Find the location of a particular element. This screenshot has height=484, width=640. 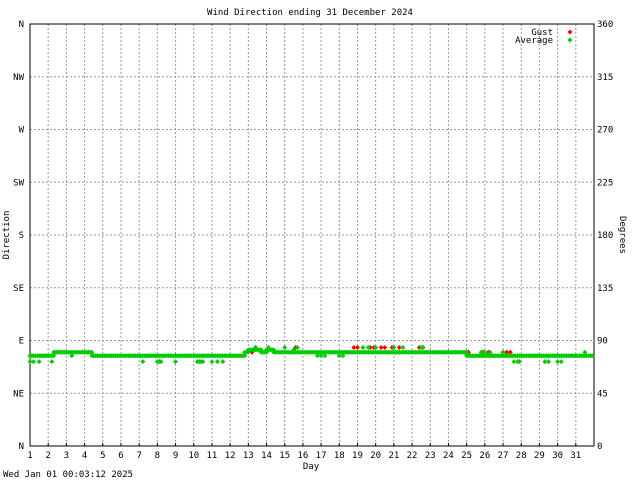

y-tick-label-right: 90 is located at coordinates (602, 342).